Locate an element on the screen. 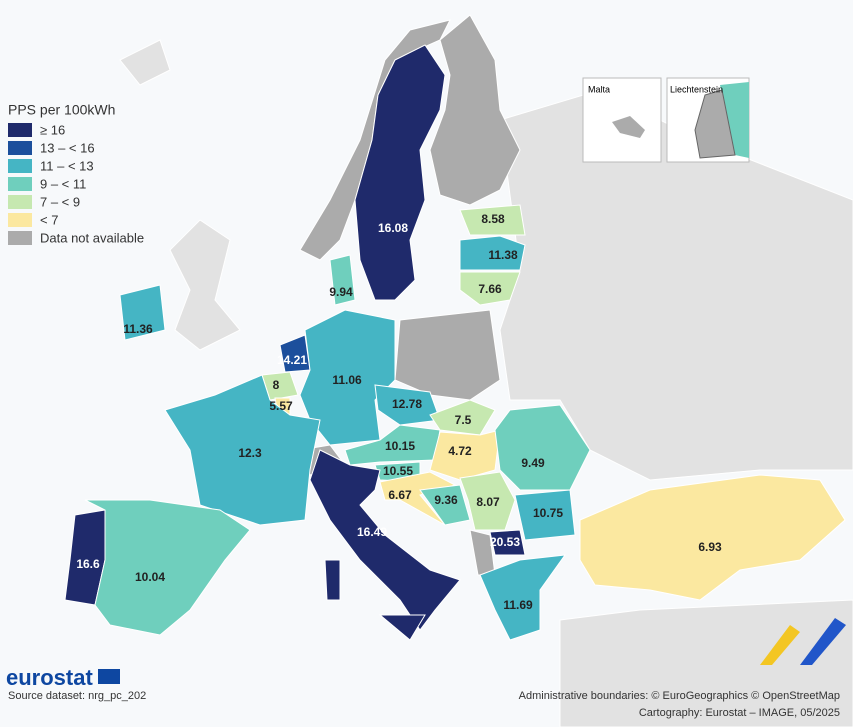  inset-neighbour is located at coordinates (734, 120).